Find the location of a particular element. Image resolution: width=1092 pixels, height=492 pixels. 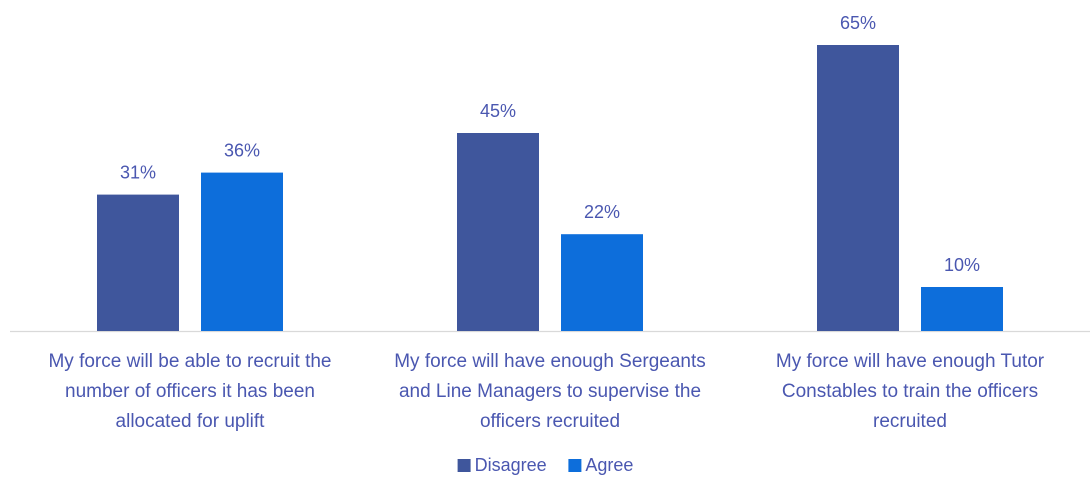

data-label-agree-3: 10% is located at coordinates (962, 265).